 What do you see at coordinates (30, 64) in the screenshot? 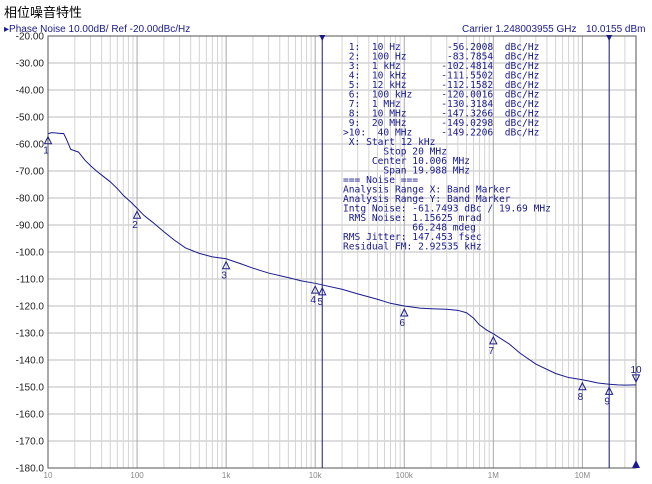
I see `y-tick-label: -30.00` at bounding box center [30, 64].